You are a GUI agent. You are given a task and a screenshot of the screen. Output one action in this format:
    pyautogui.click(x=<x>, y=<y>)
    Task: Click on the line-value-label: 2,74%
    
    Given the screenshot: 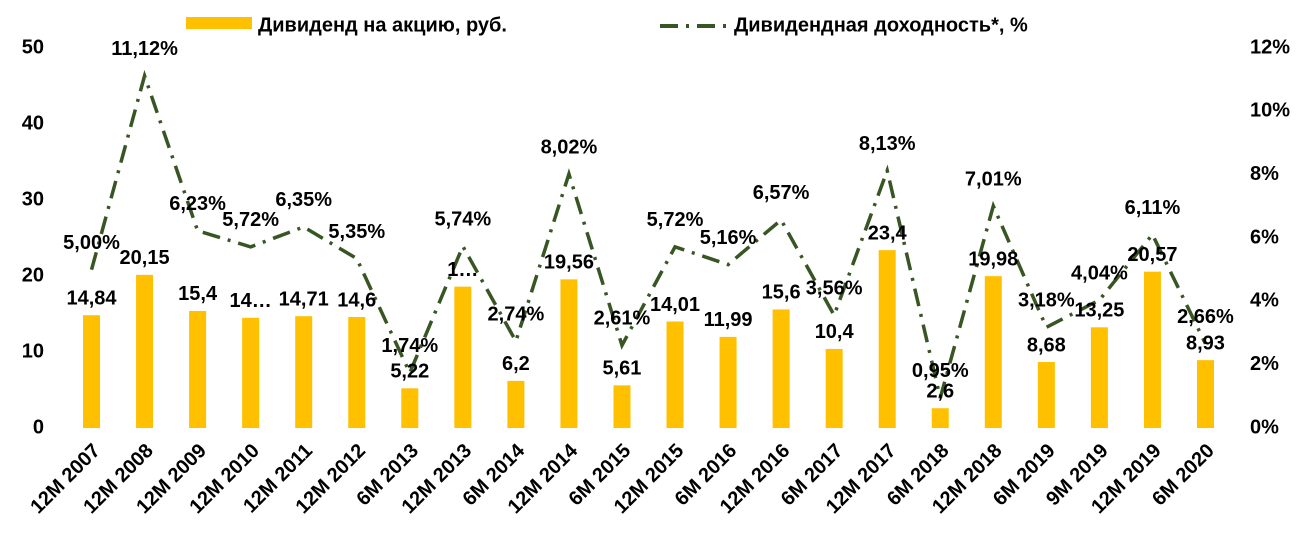 What is the action you would take?
    pyautogui.click(x=516, y=315)
    